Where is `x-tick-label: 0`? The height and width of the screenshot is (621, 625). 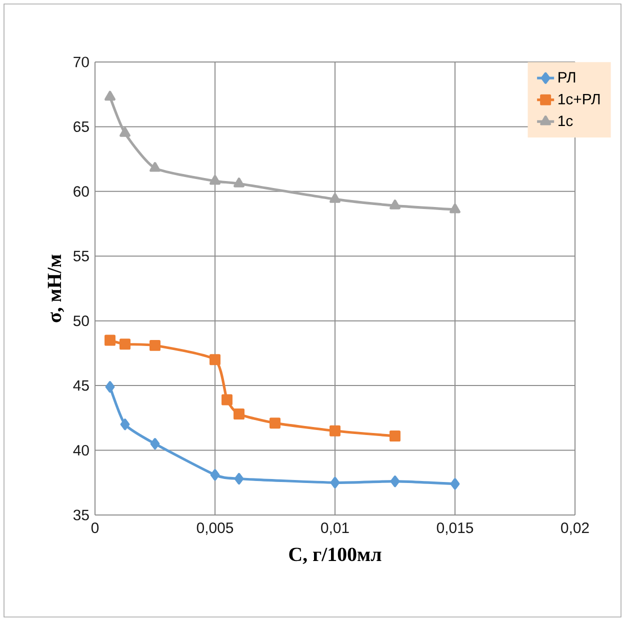 x-tick-label: 0 is located at coordinates (95, 528).